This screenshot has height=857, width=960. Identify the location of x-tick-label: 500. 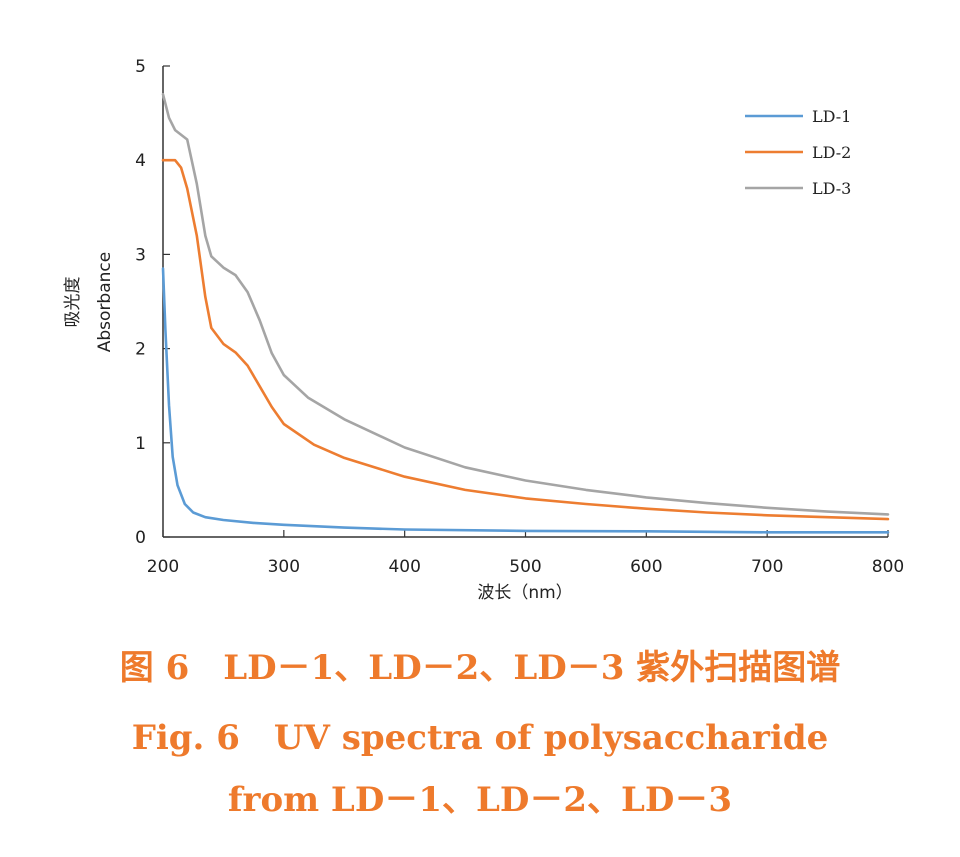
(525, 567).